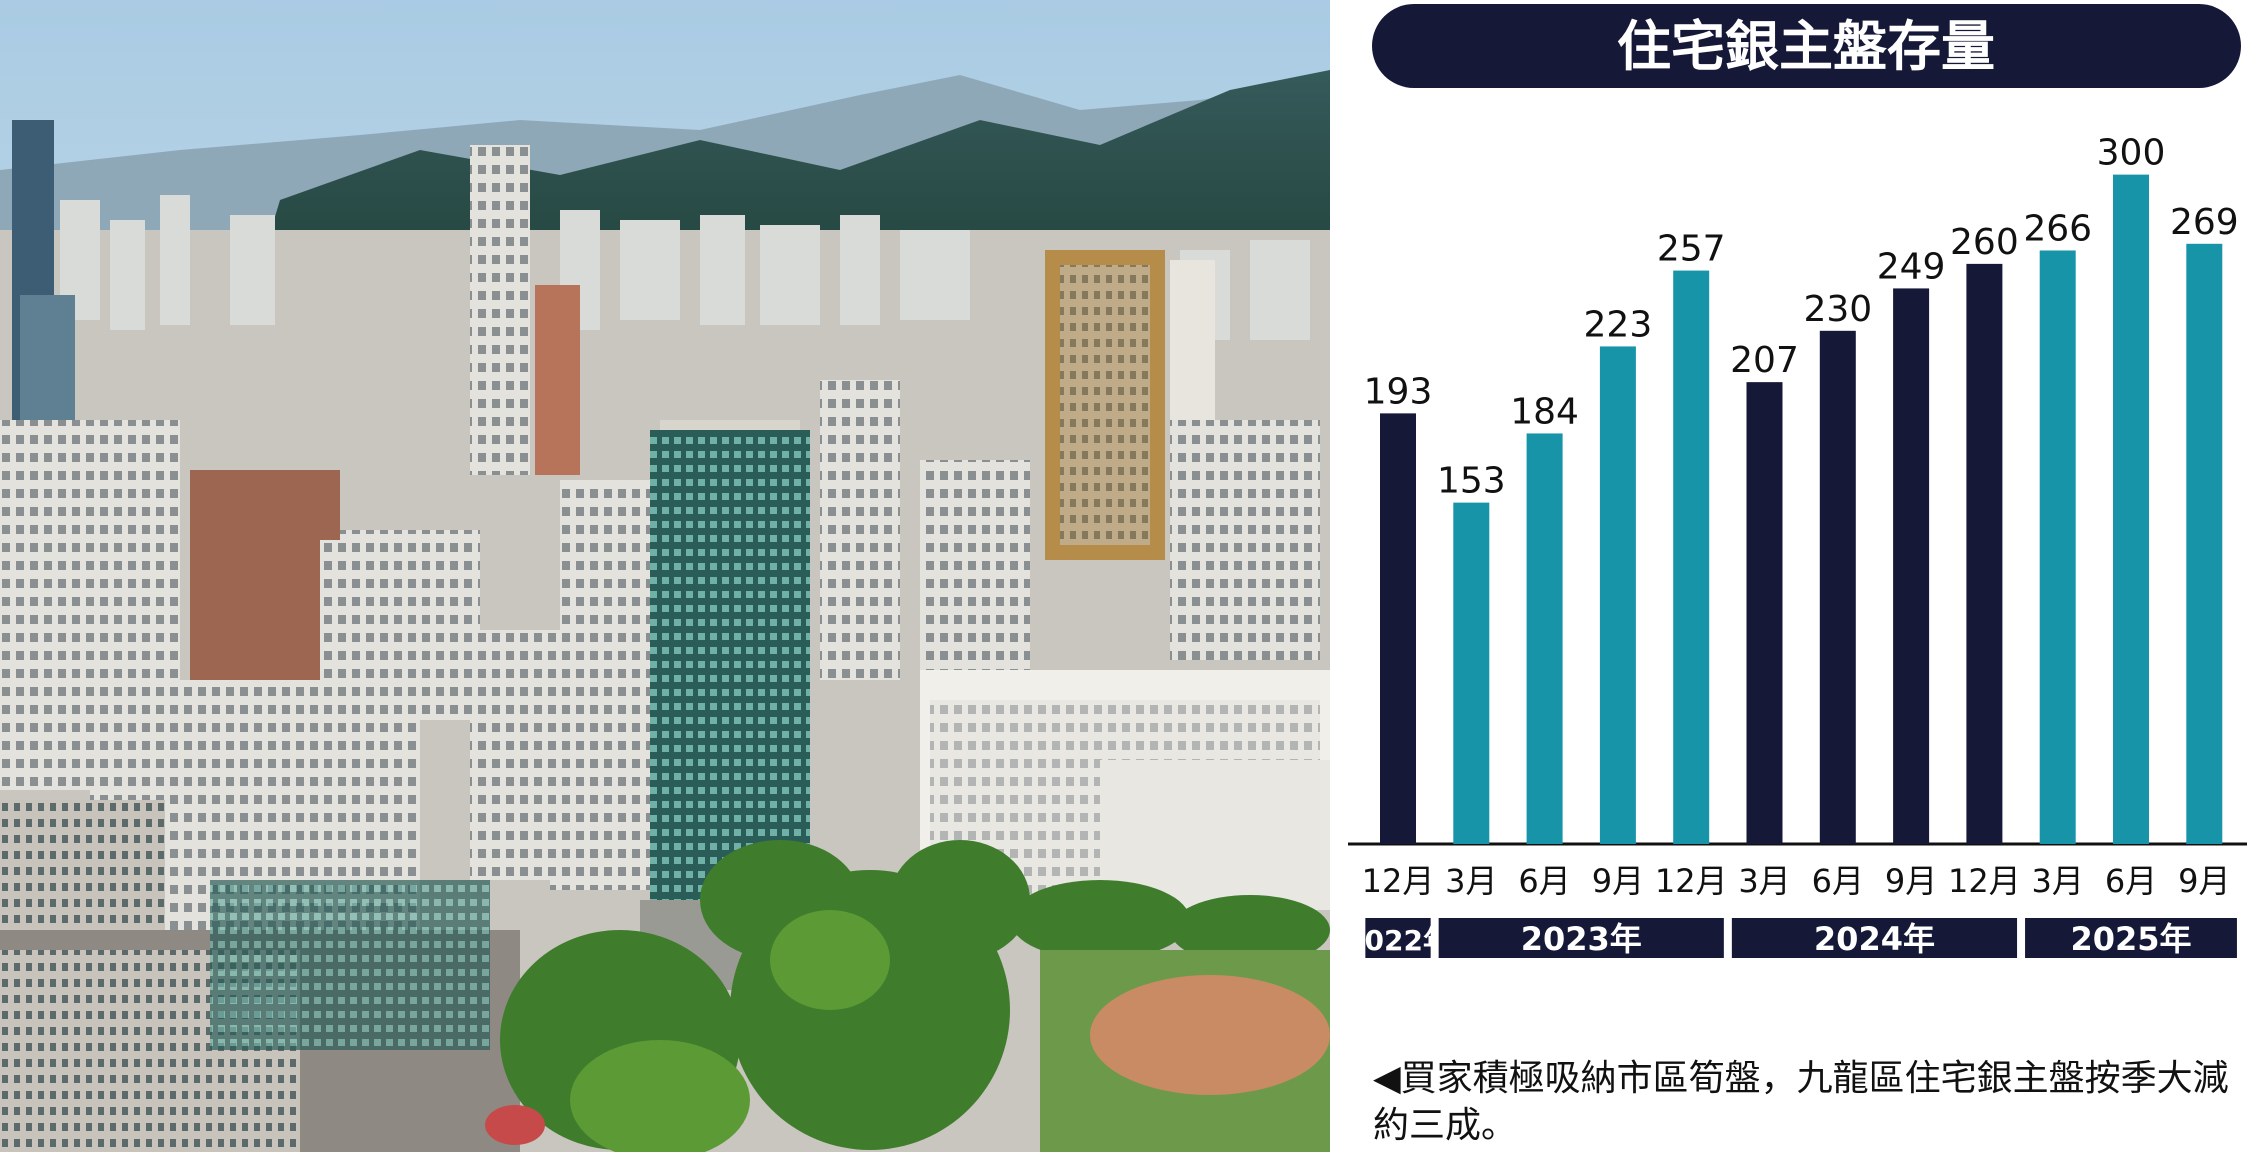  I want to click on year-label-0: 2022年, so click(1398, 940).